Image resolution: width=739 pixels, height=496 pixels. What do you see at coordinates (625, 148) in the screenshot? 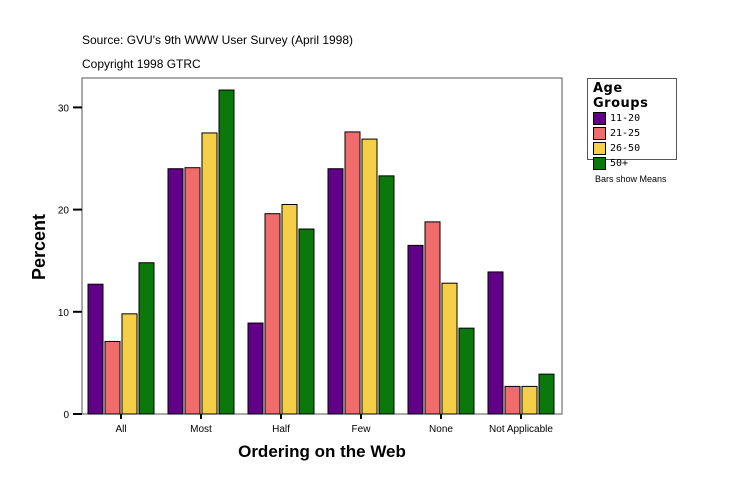
I see `legend-label: 26-50` at bounding box center [625, 148].